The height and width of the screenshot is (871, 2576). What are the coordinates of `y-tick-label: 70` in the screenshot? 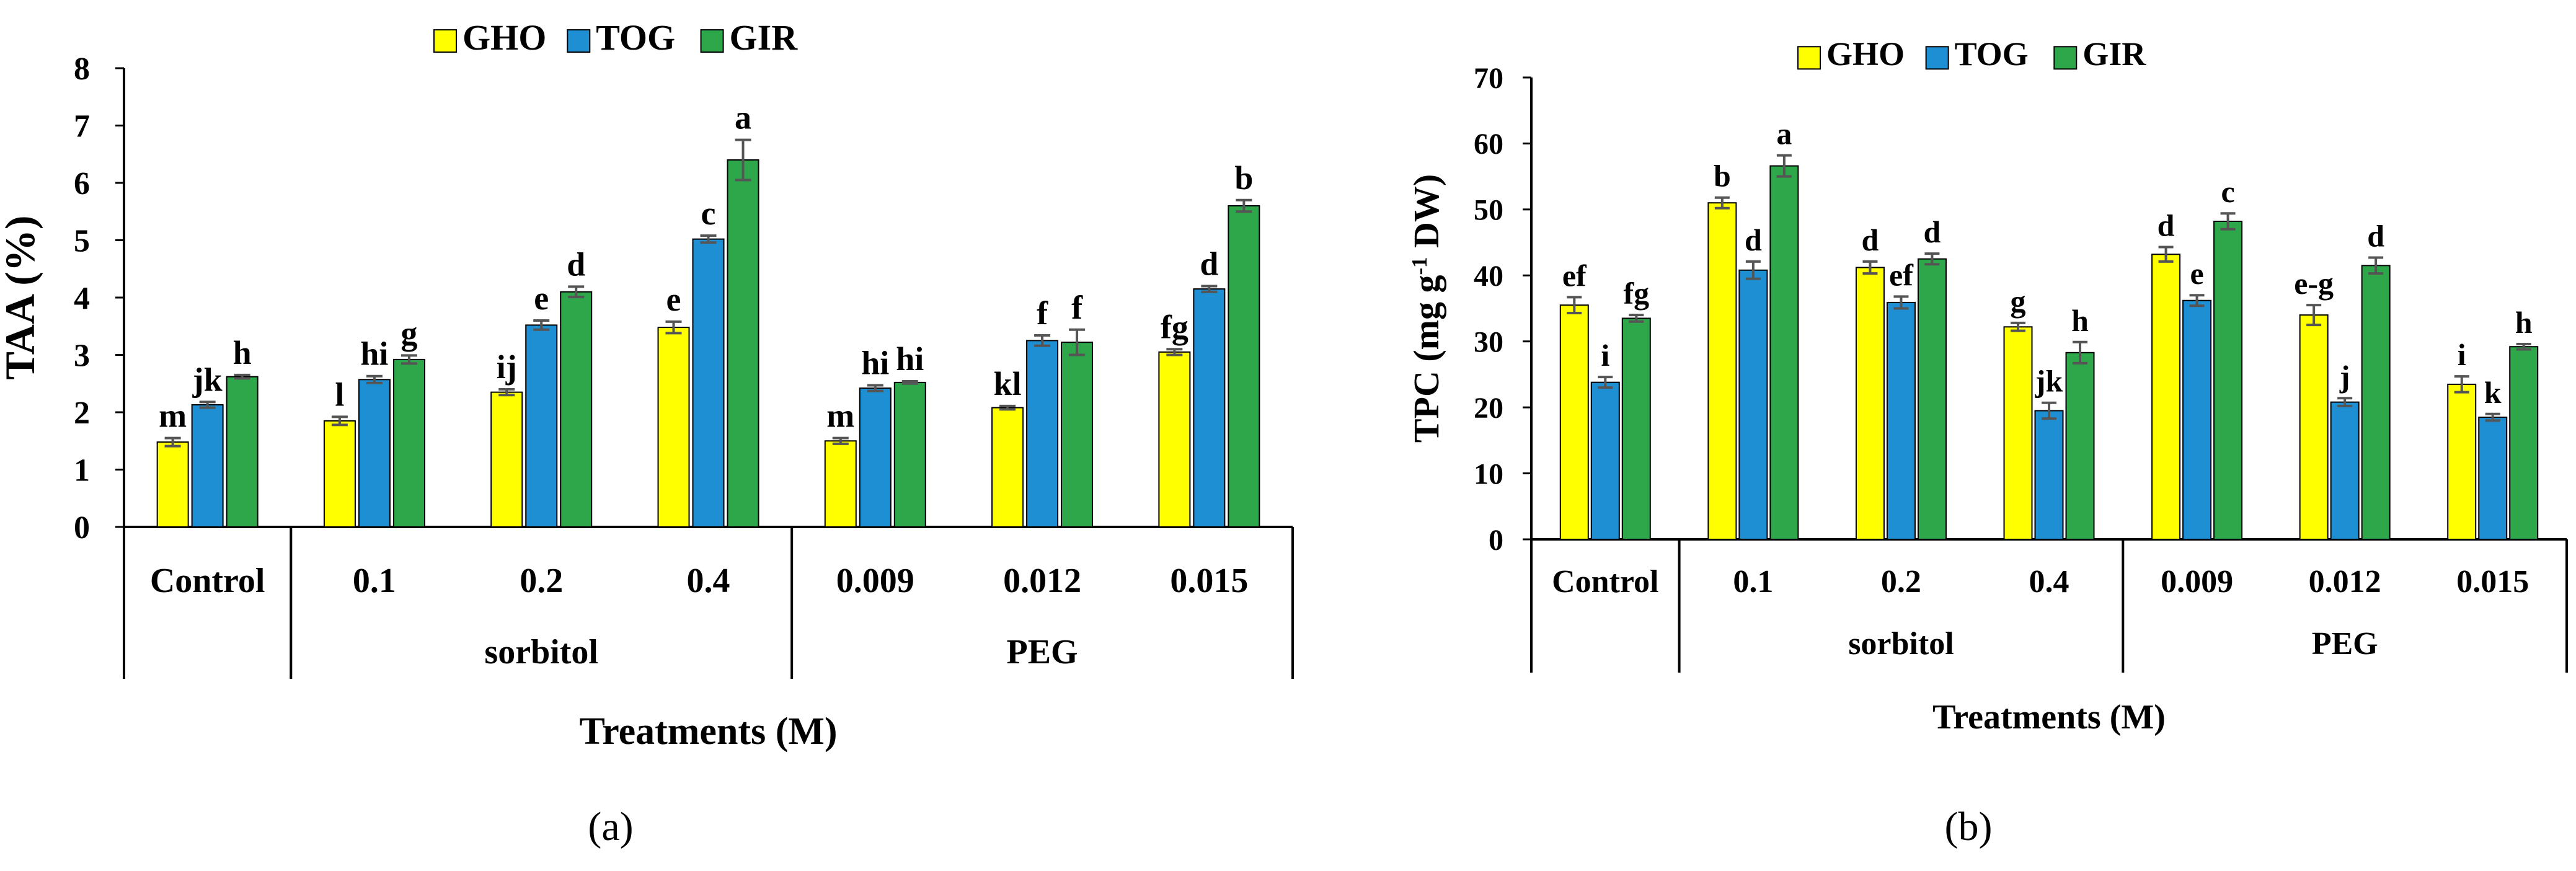 It's located at (1489, 79).